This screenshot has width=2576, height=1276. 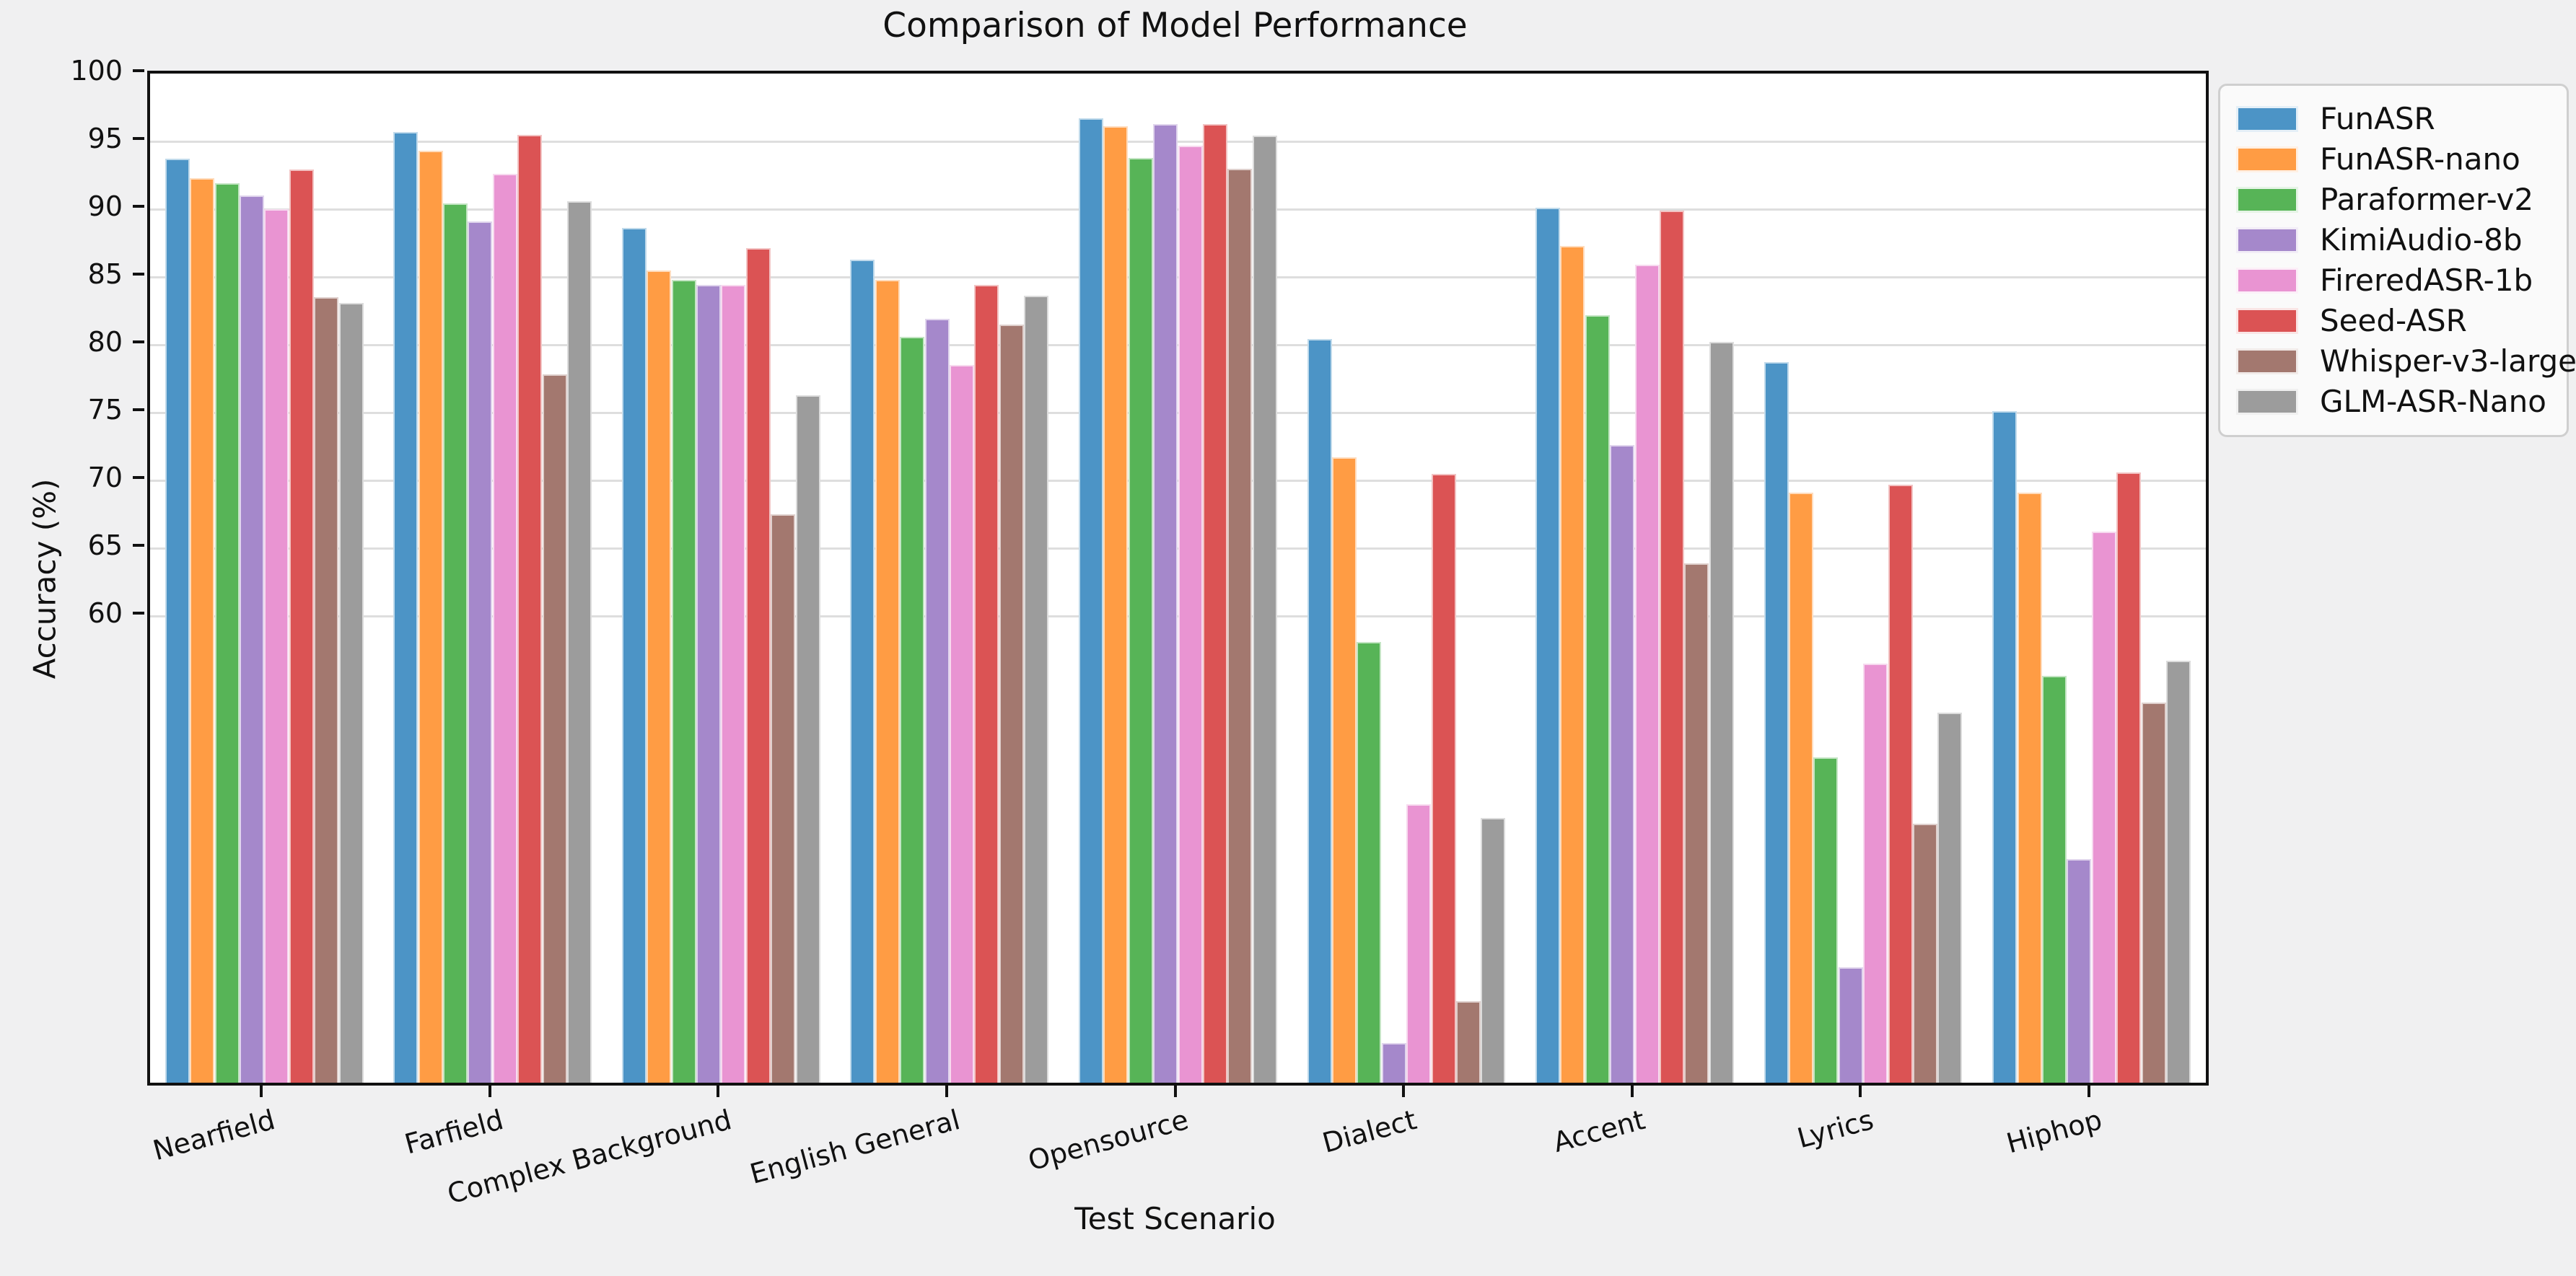 What do you see at coordinates (406, 607) in the screenshot?
I see `bar-FunASR-Farfield` at bounding box center [406, 607].